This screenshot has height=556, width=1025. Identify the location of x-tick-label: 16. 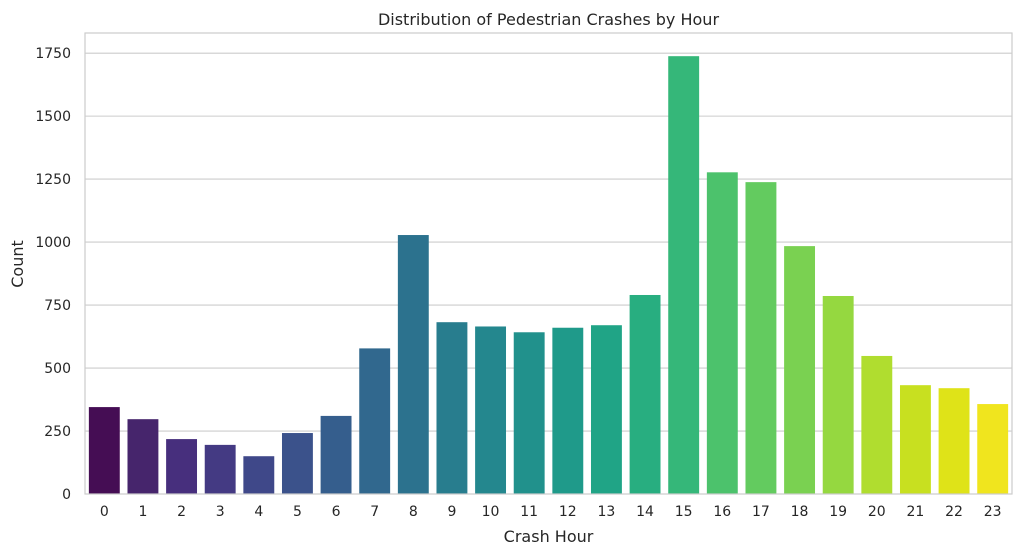
(722, 512).